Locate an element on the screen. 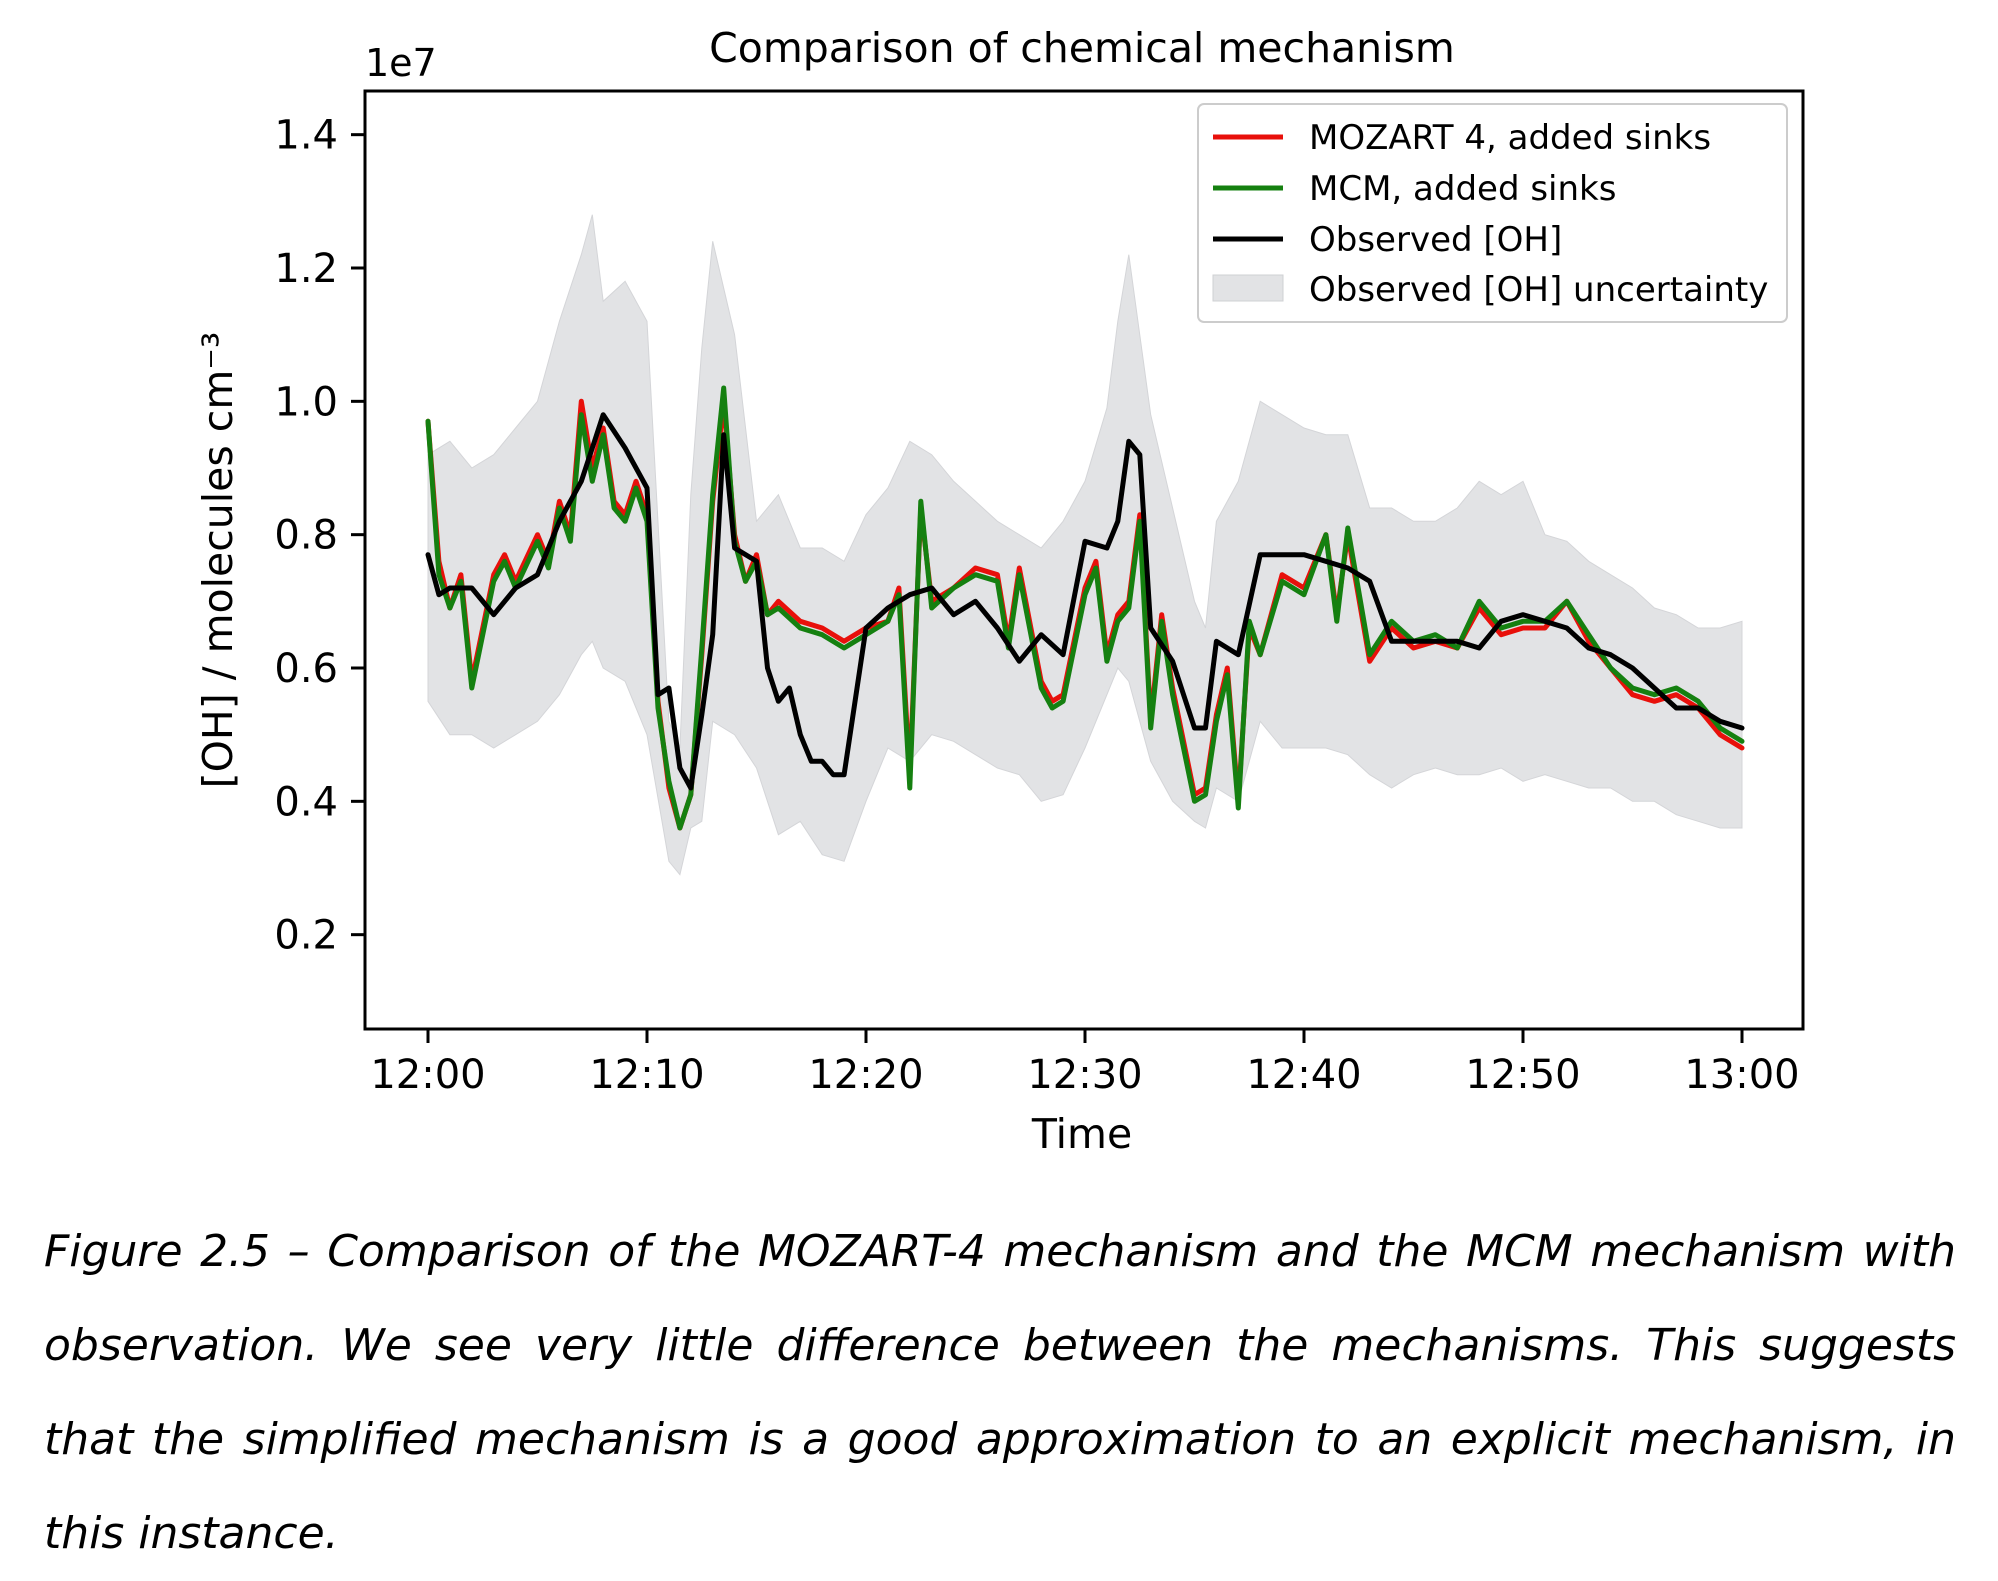  y-tick-label: 1.4 is located at coordinates (306, 136).